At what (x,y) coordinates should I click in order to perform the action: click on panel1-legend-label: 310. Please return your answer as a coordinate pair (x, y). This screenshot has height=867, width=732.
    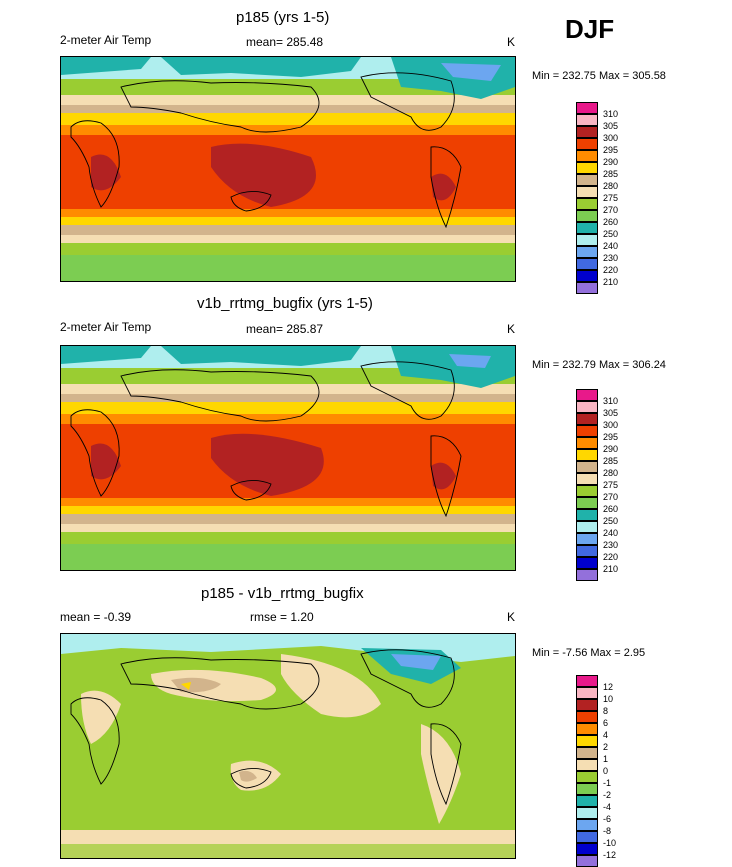
    Looking at the image, I should click on (611, 114).